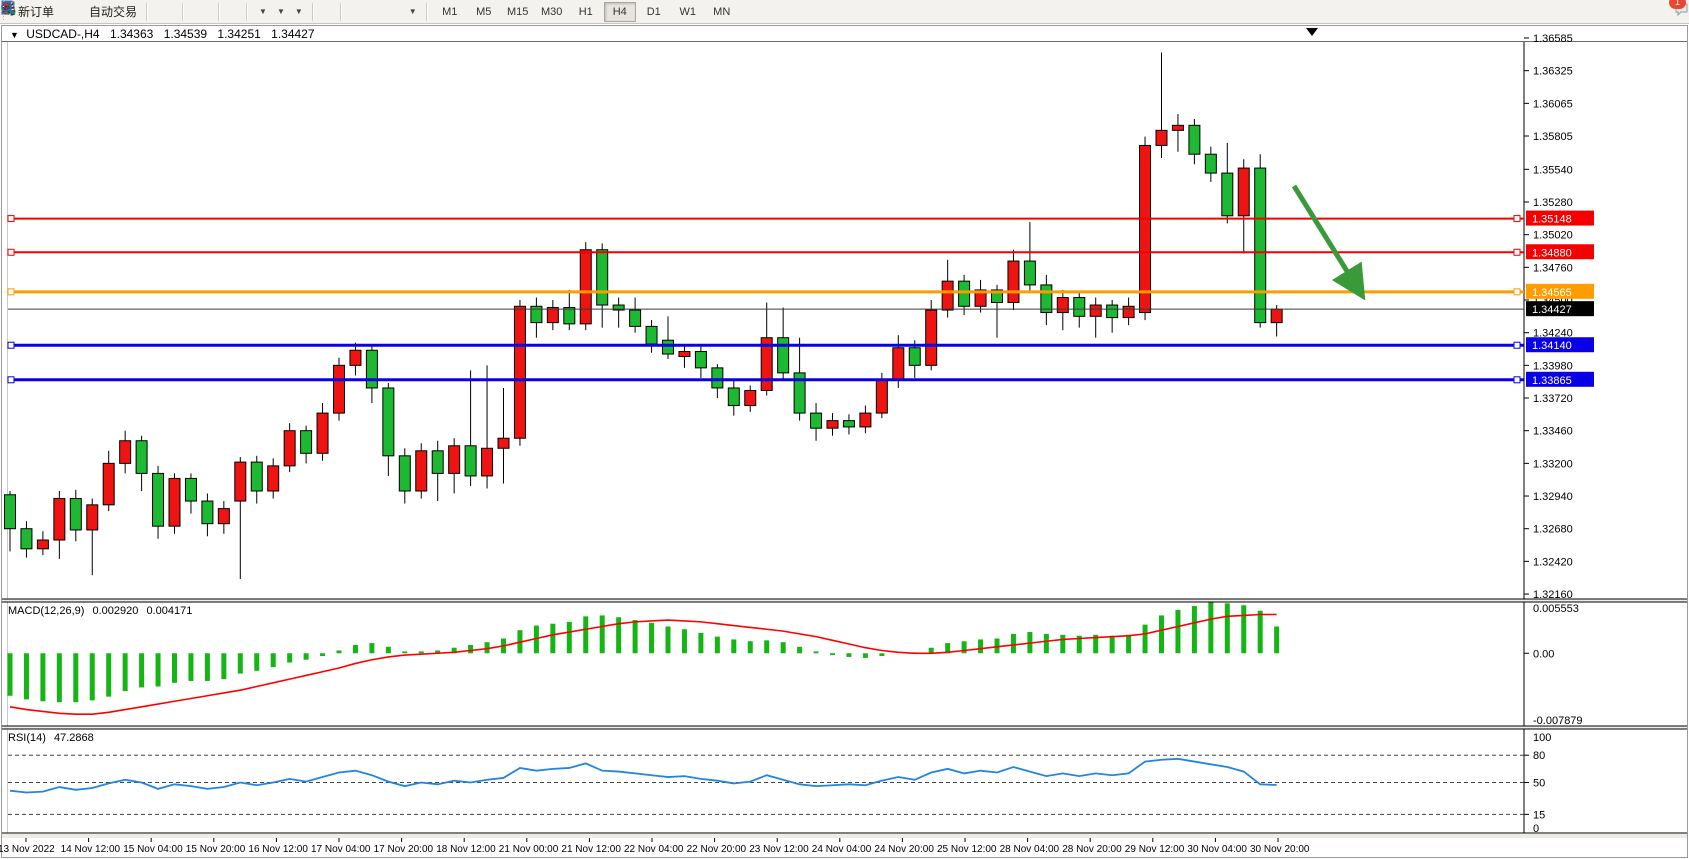  What do you see at coordinates (529, 849) in the screenshot?
I see `time-axis-label: 21 Nov 00:00` at bounding box center [529, 849].